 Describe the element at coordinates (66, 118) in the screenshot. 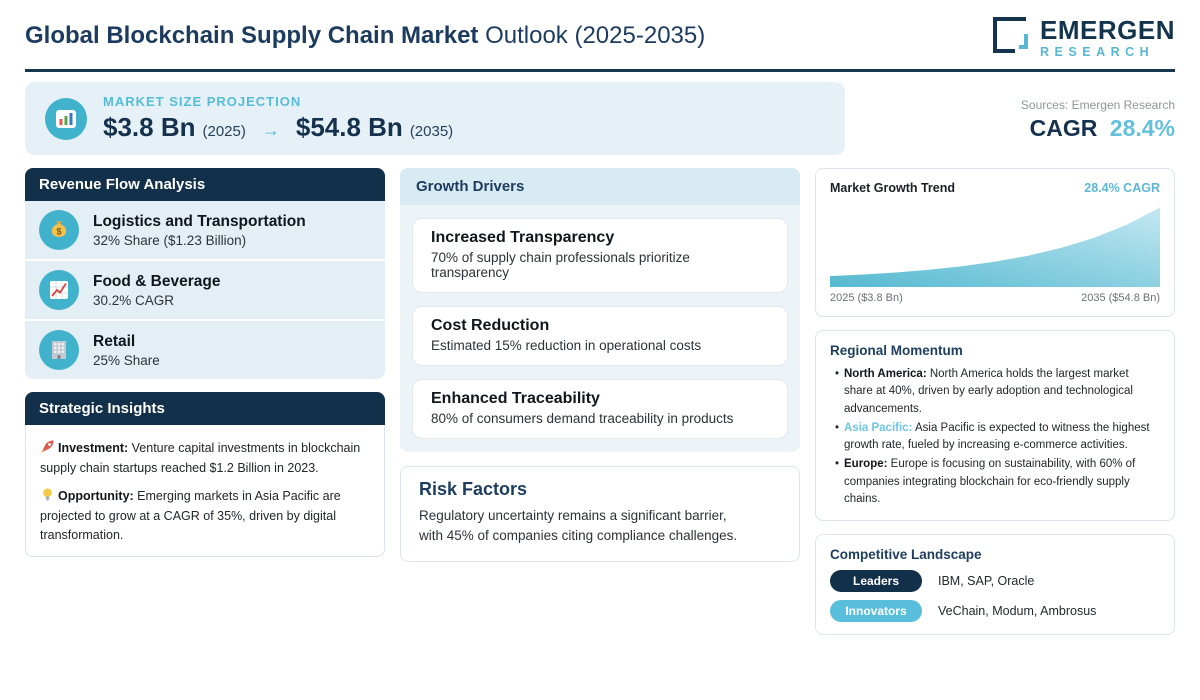

I see `bar-chart-icon` at that location.